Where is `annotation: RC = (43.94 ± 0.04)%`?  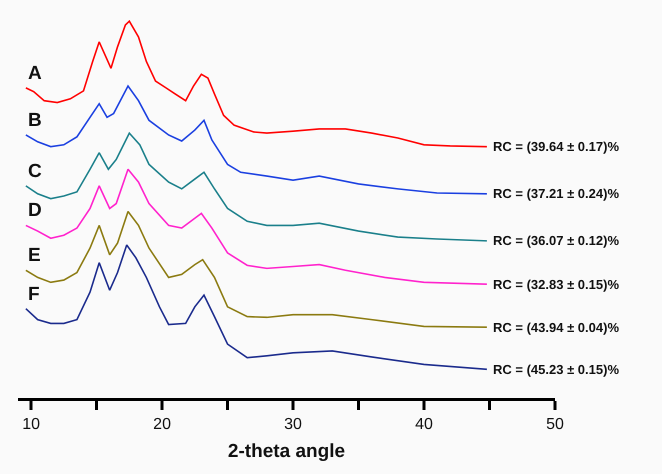 annotation: RC = (43.94 ± 0.04)% is located at coordinates (556, 327).